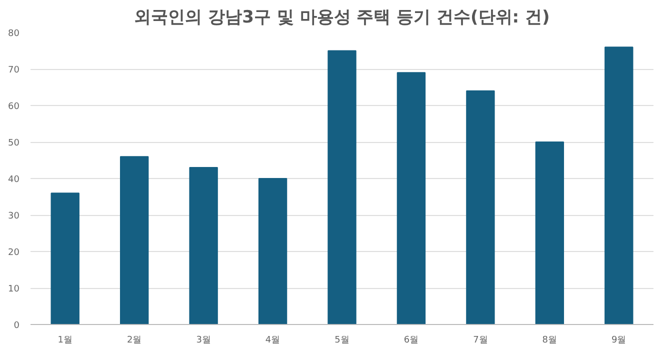 The image size is (670, 350). Describe the element at coordinates (14, 143) in the screenshot. I see `y-tick-label: 50` at that location.